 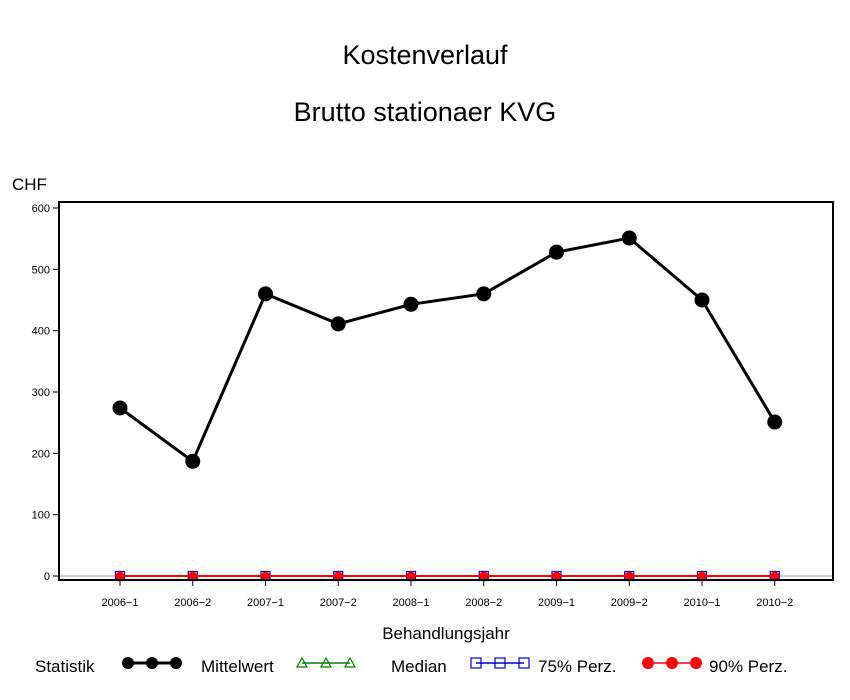 I want to click on y-tick-label: 300, so click(x=41, y=393).